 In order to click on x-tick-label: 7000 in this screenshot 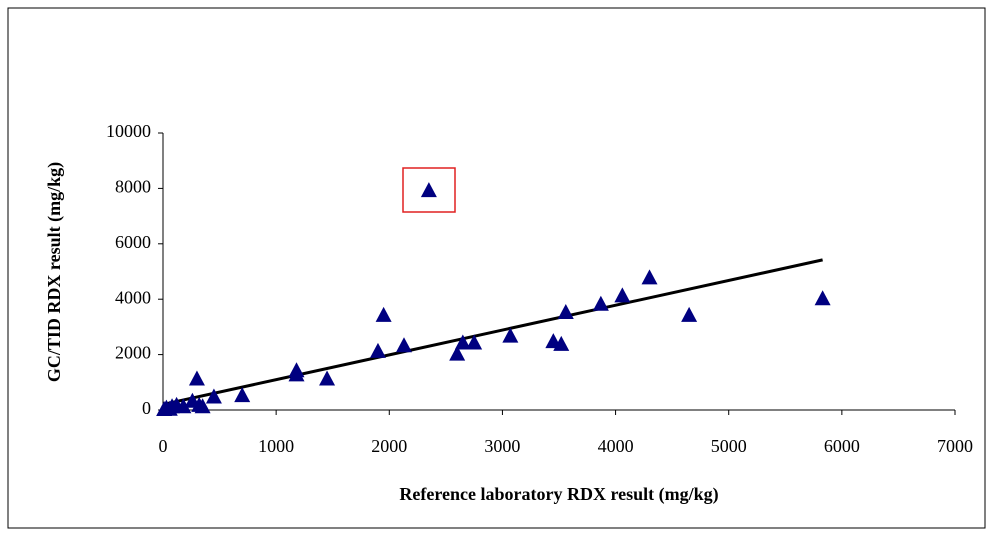, I will do `click(955, 446)`.